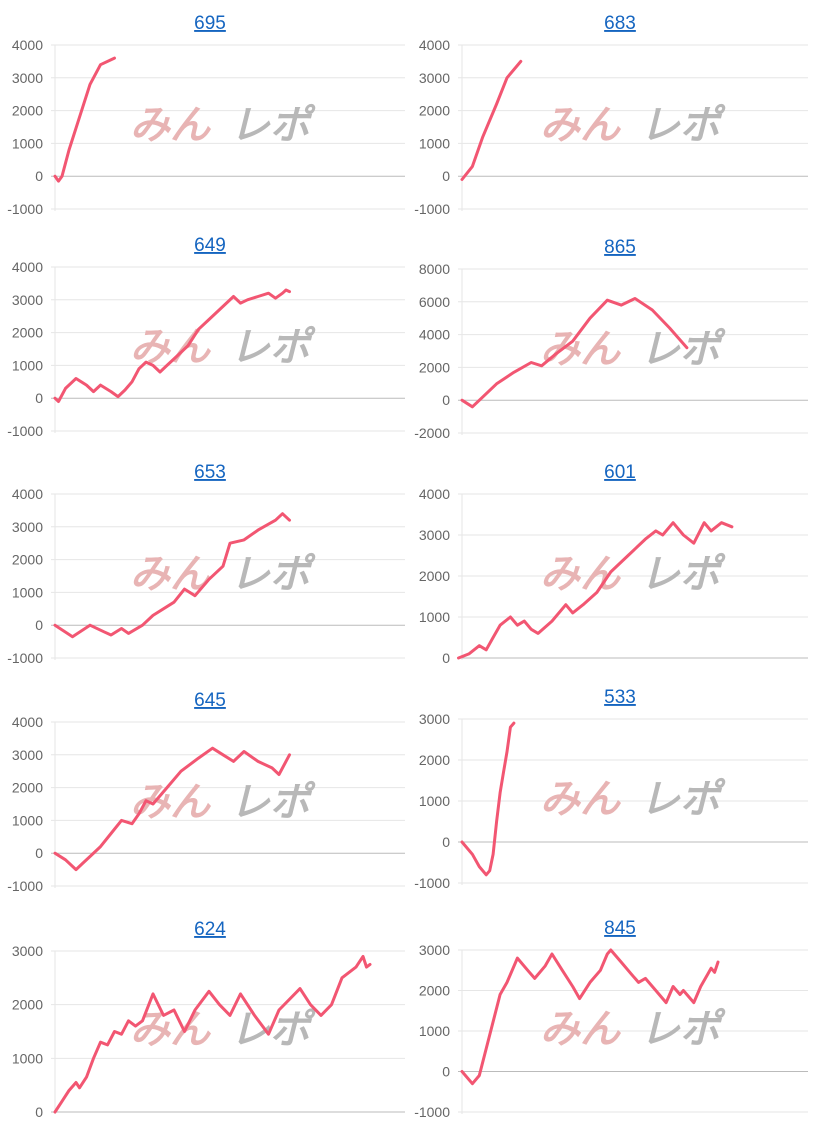  What do you see at coordinates (210, 23) in the screenshot?
I see `chart-title-link: 695` at bounding box center [210, 23].